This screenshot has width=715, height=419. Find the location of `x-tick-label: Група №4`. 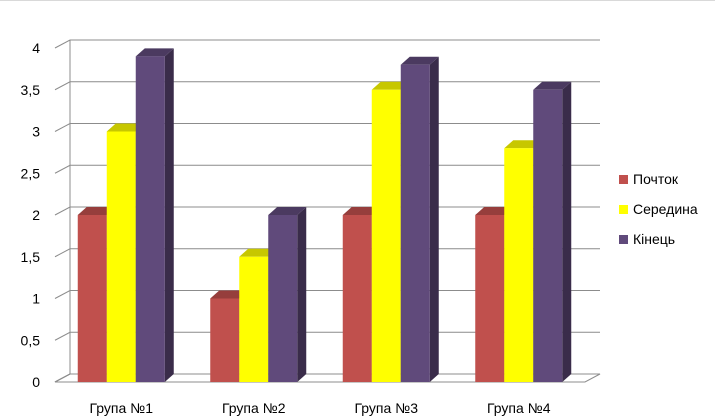

x-tick-label: Група №4 is located at coordinates (519, 408).